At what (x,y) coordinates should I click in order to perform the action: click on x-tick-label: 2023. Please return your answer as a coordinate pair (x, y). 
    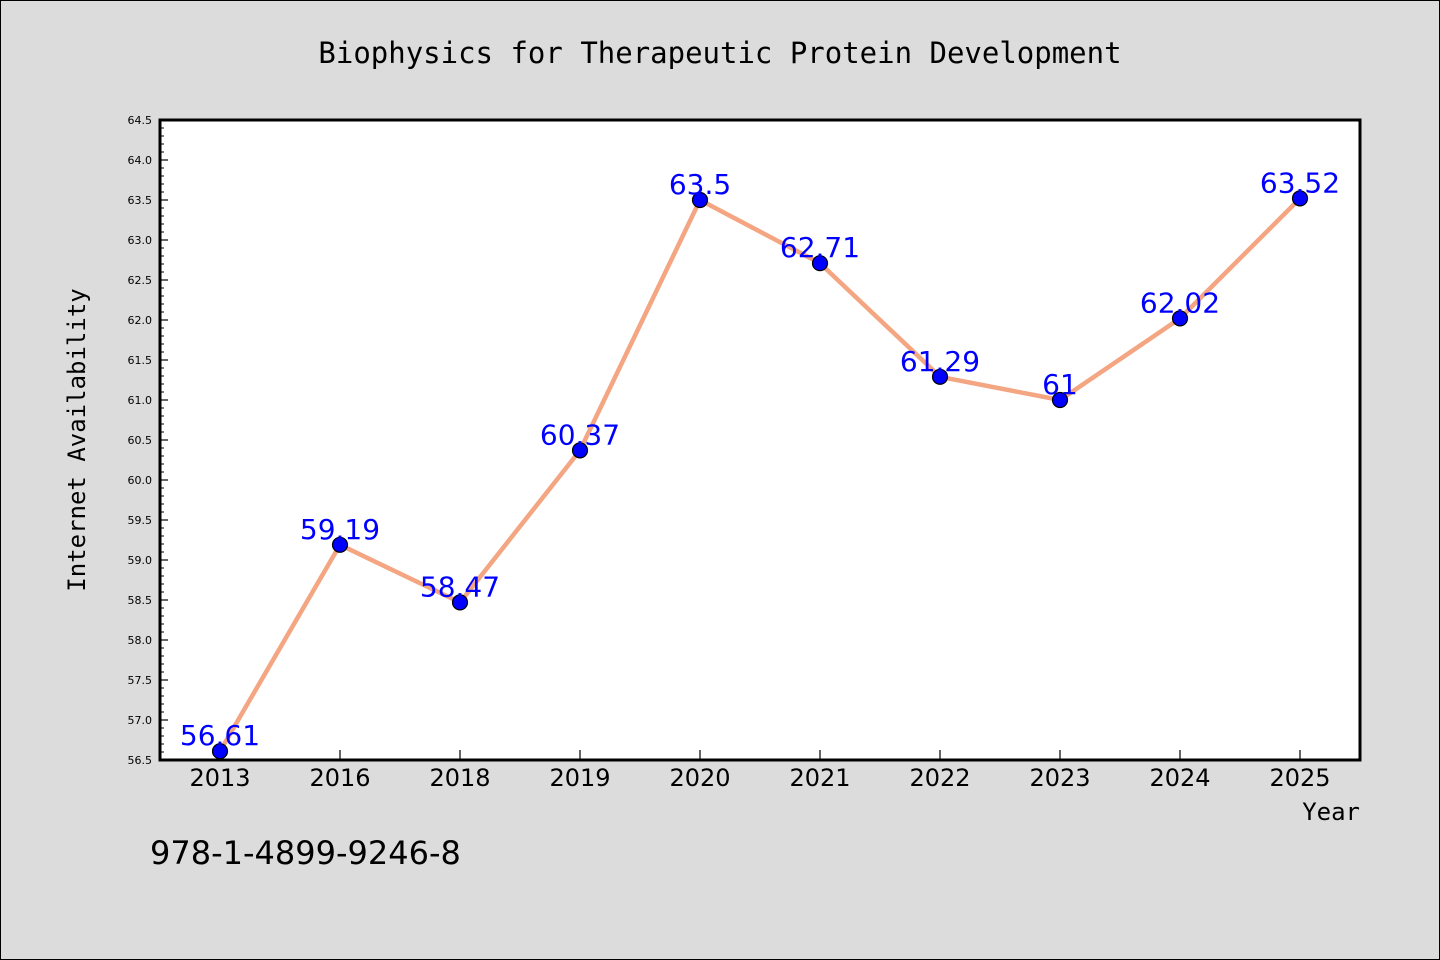
    Looking at the image, I should click on (1059, 778).